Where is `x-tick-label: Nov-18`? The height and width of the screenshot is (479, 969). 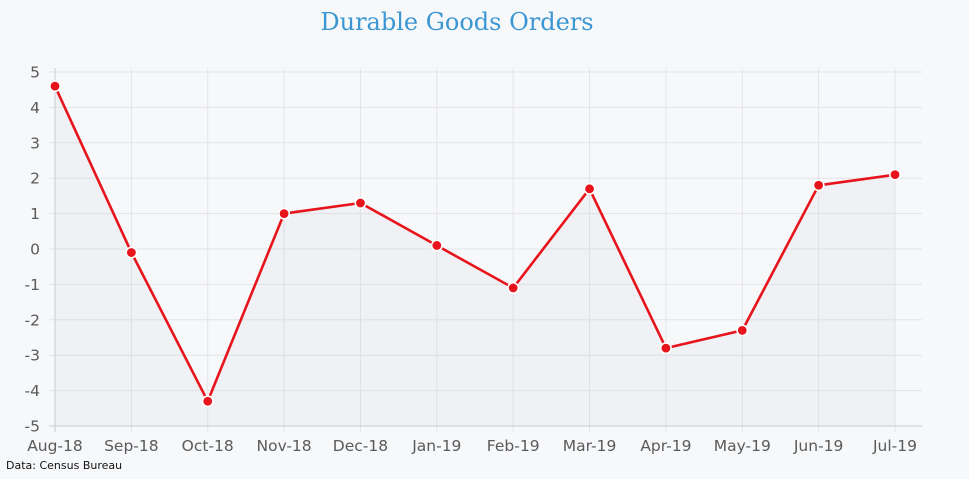 x-tick-label: Nov-18 is located at coordinates (284, 446).